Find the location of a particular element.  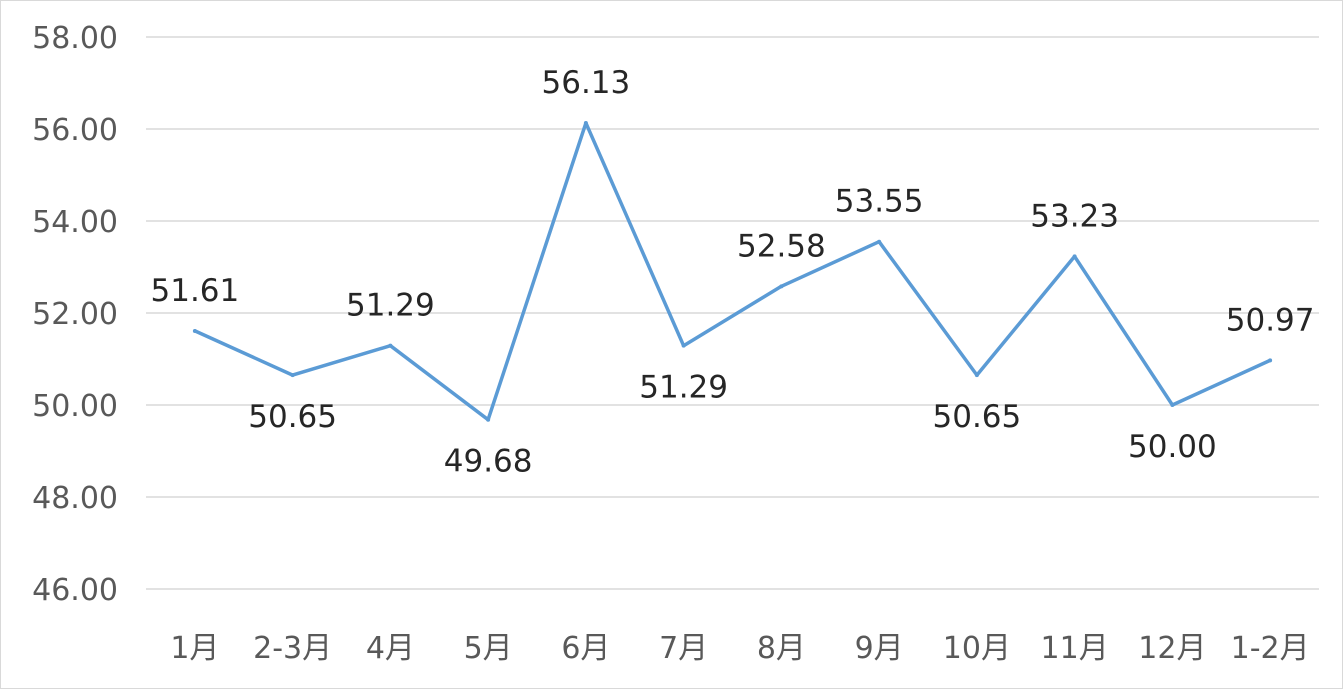

x-tick-label: 12月 is located at coordinates (1172, 648).